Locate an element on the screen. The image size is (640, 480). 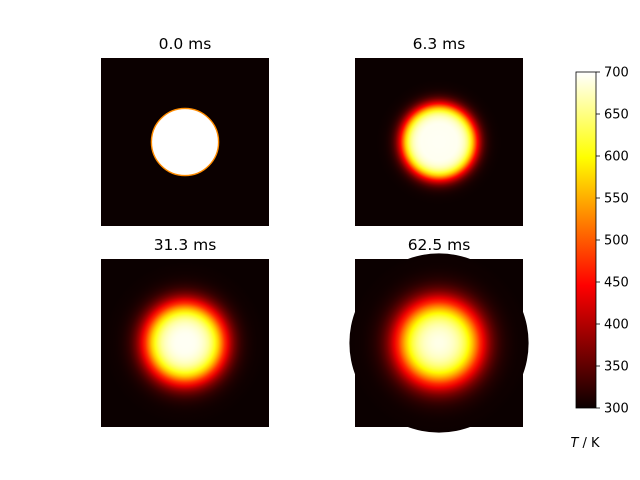
heatmap-panel: 62.5 ms is located at coordinates (439, 334).